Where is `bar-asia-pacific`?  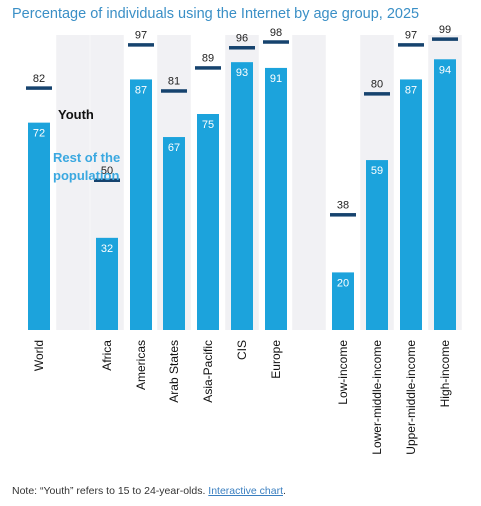 bar-asia-pacific is located at coordinates (208, 222).